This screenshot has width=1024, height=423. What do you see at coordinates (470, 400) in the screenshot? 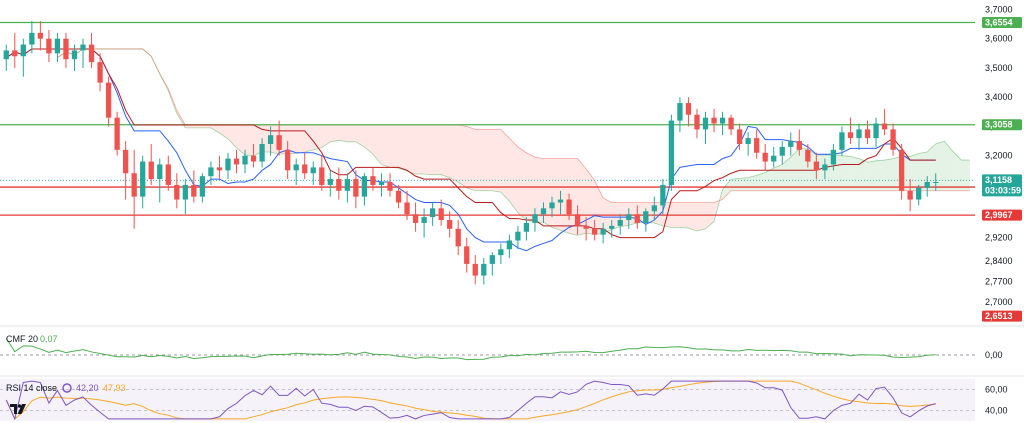
I see `rsi-line` at bounding box center [470, 400].